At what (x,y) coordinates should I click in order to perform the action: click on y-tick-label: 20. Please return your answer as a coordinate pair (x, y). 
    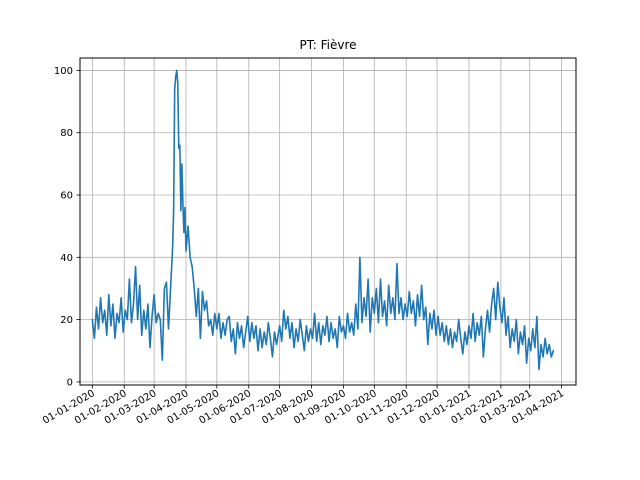
    Looking at the image, I should click on (66, 320).